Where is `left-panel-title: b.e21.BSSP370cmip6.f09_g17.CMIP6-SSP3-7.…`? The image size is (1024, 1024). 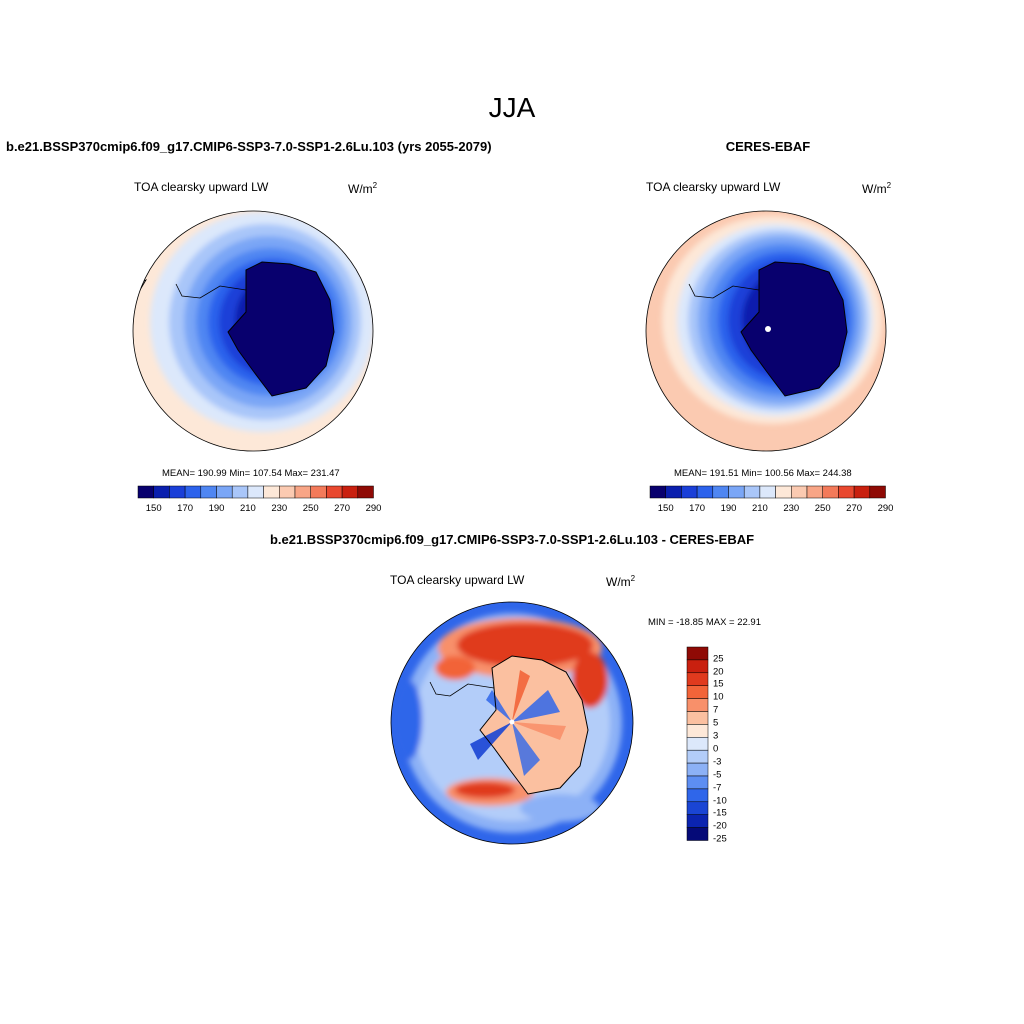
left-panel-title: b.e21.BSSP370cmip6.f09_g17.CMIP6-SSP3-7.… is located at coordinates (249, 146).